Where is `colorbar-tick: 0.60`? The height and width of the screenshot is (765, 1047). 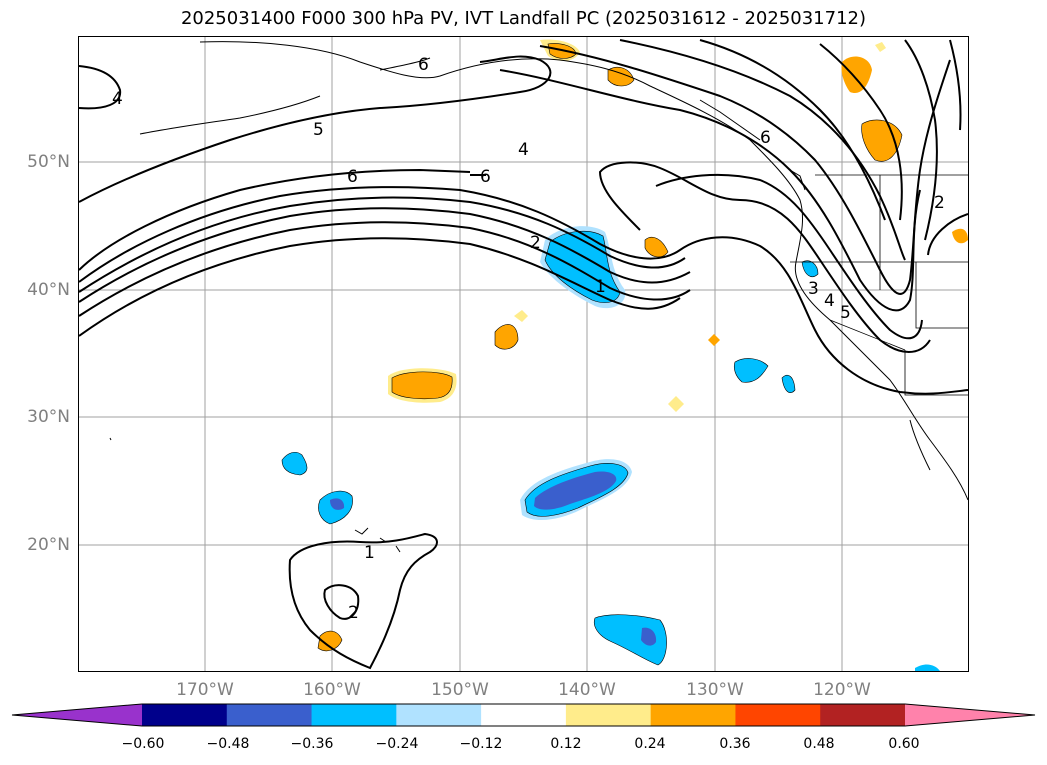
colorbar-tick: 0.60 is located at coordinates (904, 744).